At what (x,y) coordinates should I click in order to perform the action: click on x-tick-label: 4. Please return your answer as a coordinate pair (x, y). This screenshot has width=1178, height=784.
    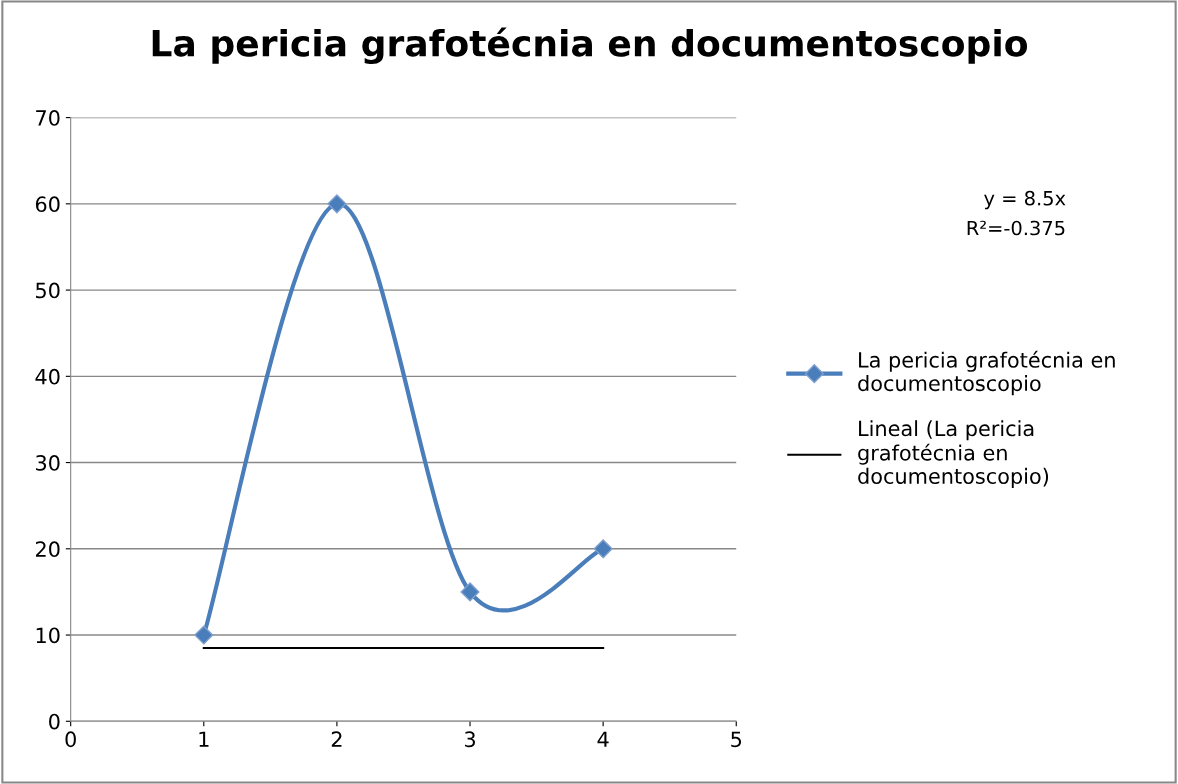
    Looking at the image, I should click on (603, 739).